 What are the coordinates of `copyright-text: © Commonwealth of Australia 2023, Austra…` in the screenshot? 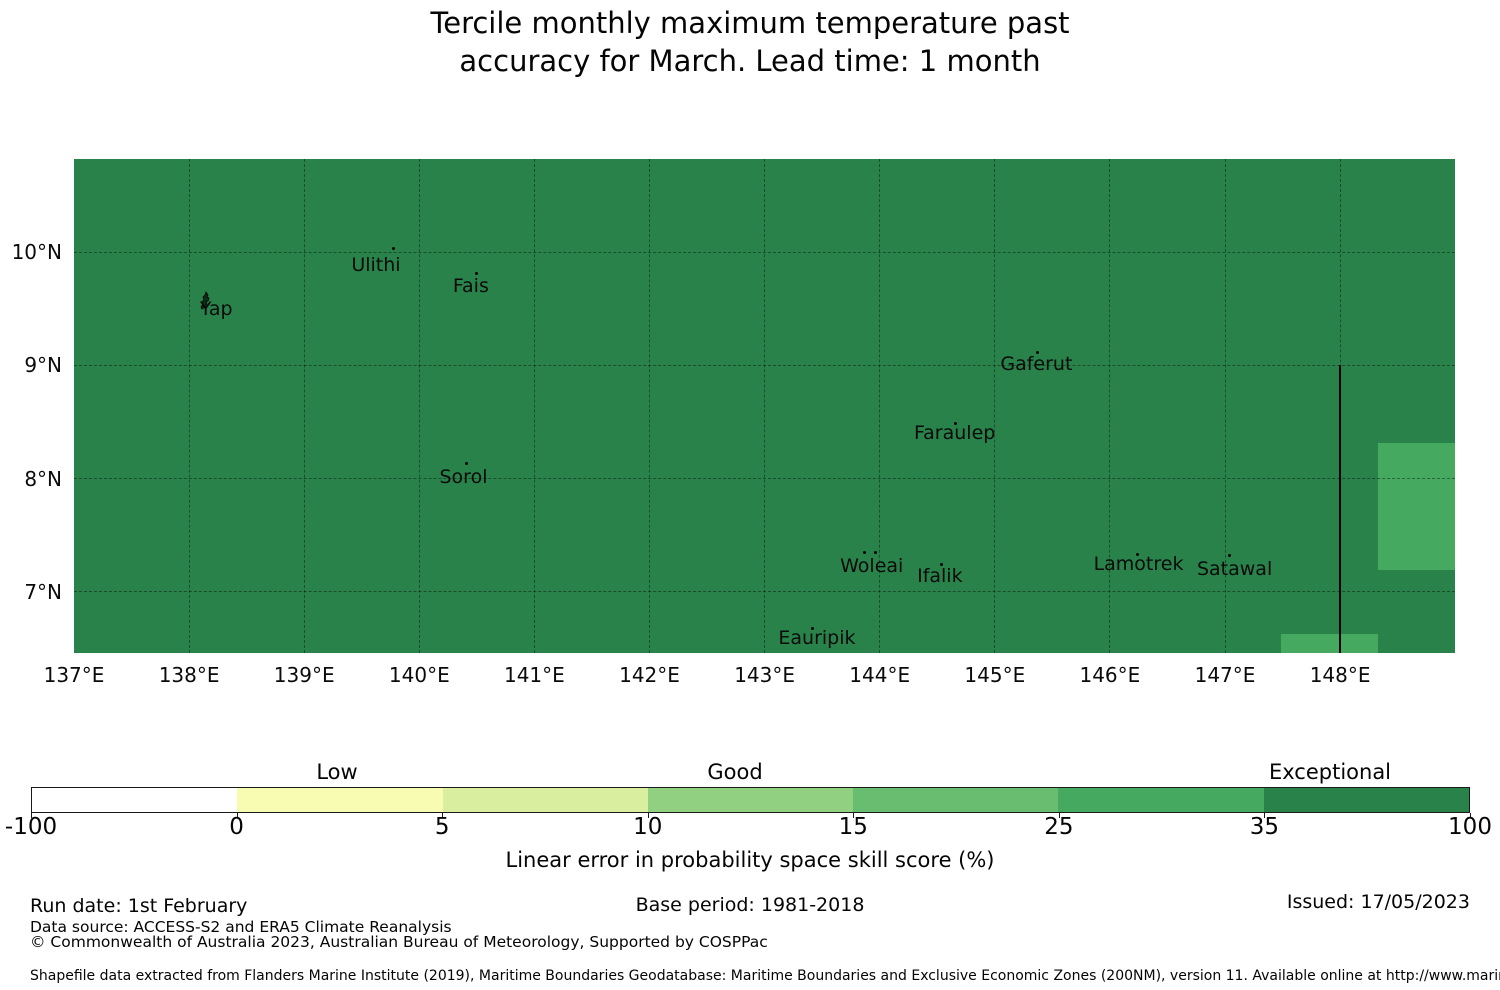 It's located at (399, 942).